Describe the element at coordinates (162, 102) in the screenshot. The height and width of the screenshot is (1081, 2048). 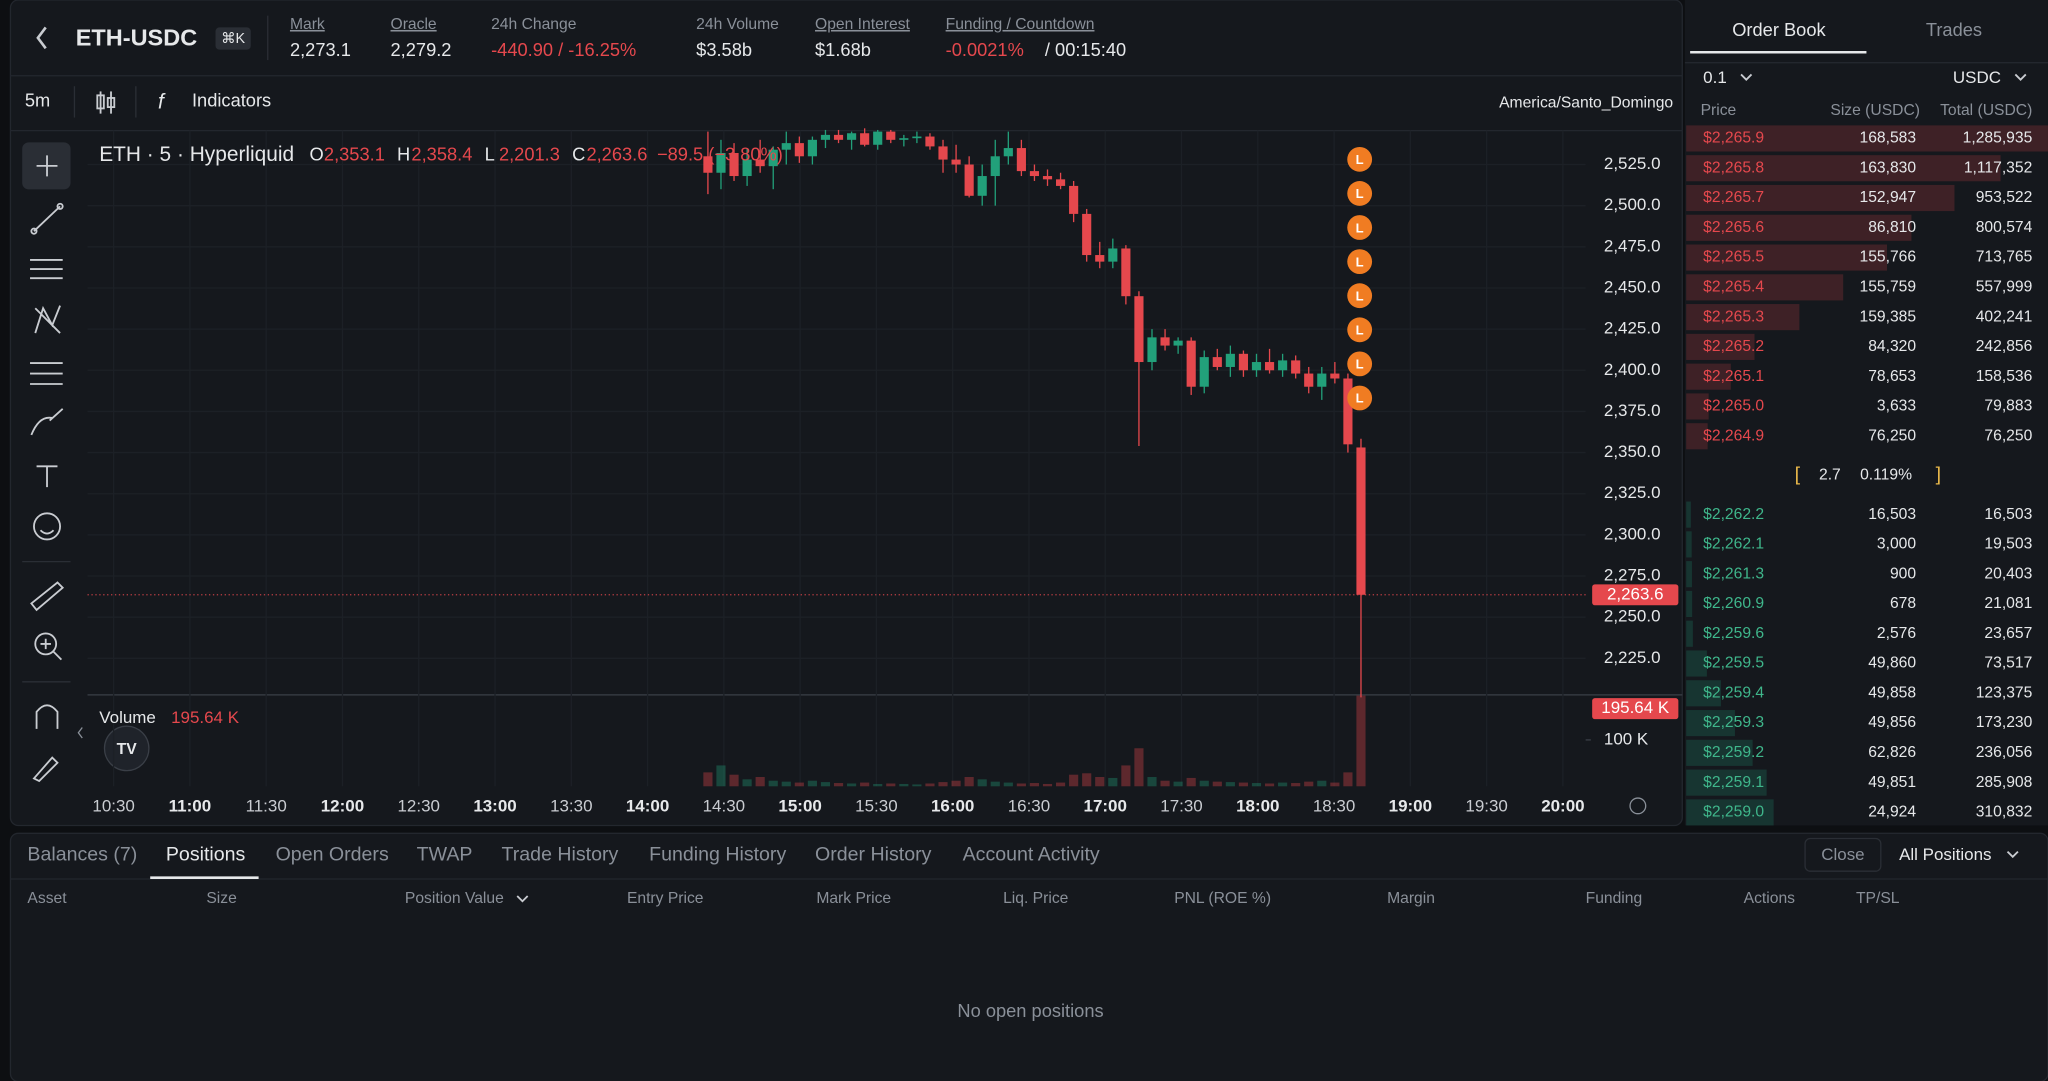
I see `fx-icon: f` at that location.